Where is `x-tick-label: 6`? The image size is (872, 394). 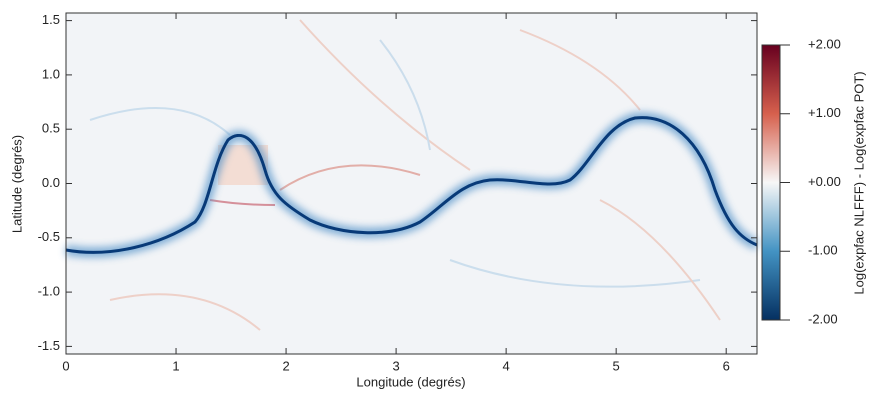
x-tick-label: 6 is located at coordinates (726, 365).